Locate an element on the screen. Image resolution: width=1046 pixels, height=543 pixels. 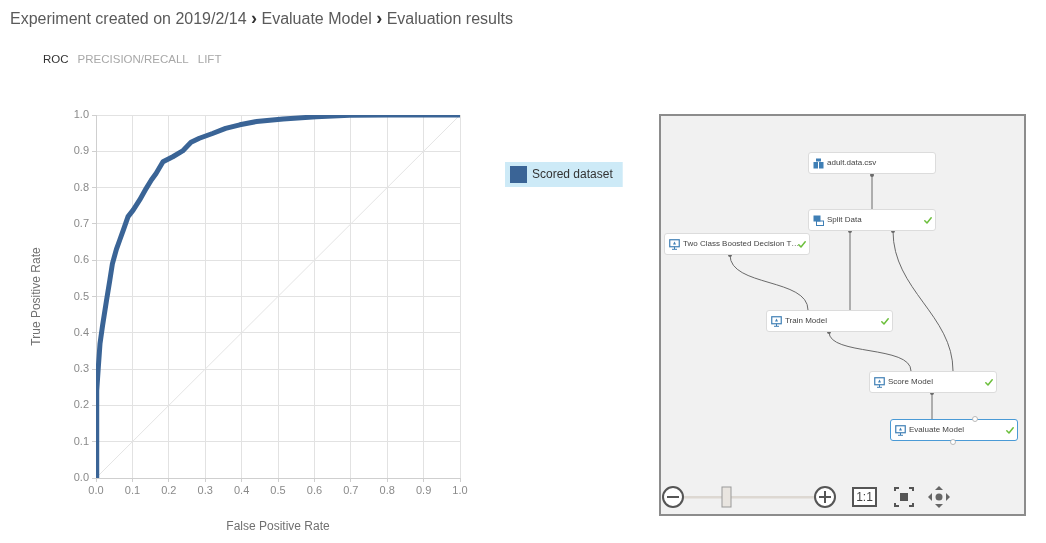
y-tick-label: 0.9 is located at coordinates (81, 150).